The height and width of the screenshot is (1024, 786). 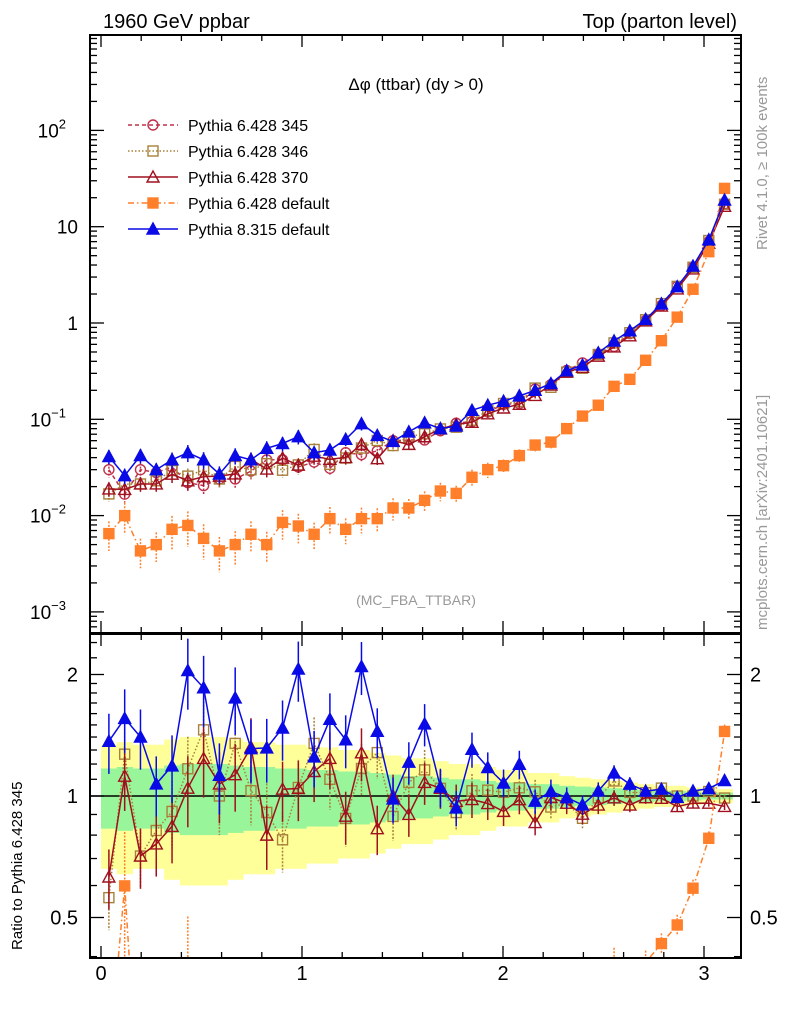 What do you see at coordinates (755, 676) in the screenshot?
I see `ratio-y-tick-label: 2` at bounding box center [755, 676].